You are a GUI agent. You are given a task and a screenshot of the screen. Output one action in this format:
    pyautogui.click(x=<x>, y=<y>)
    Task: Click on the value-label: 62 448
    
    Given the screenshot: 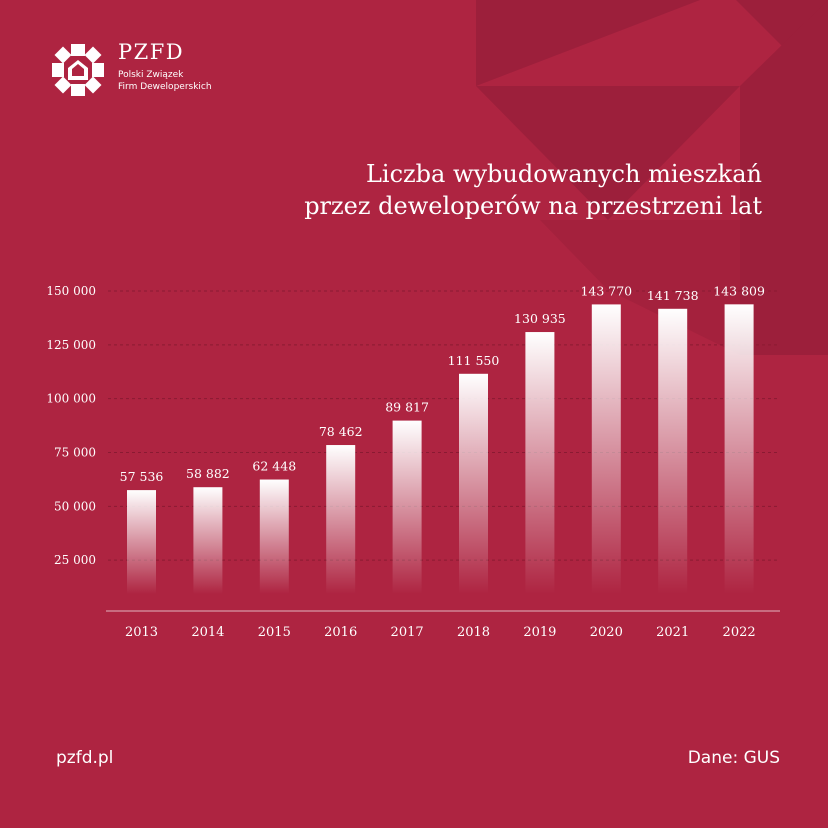 What is the action you would take?
    pyautogui.click(x=274, y=466)
    